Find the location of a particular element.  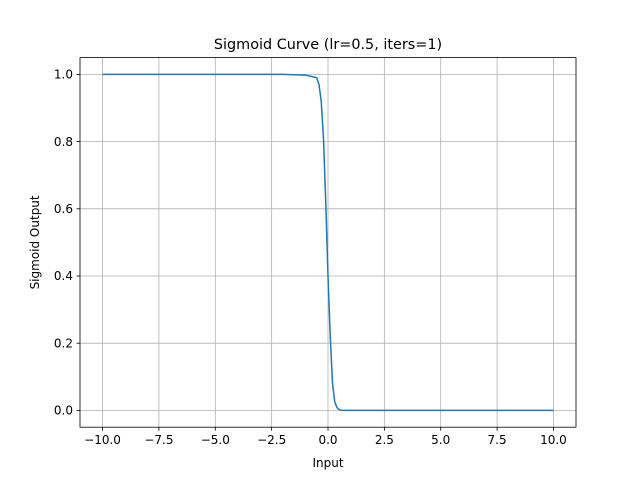

x-tick-label: −5.0 is located at coordinates (215, 440).